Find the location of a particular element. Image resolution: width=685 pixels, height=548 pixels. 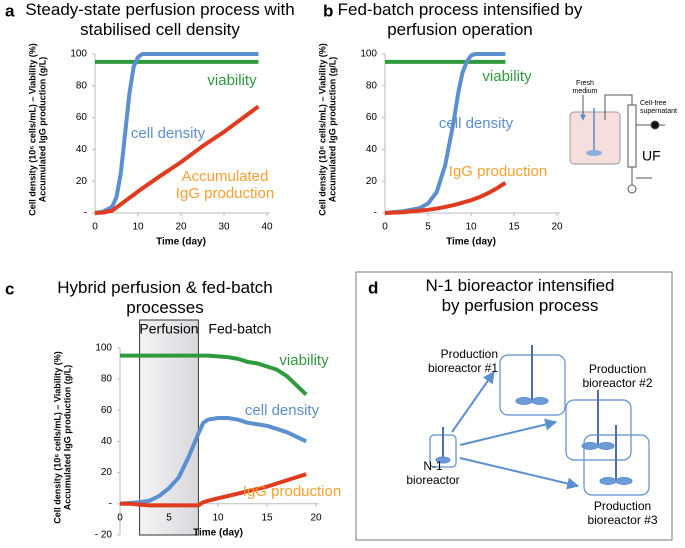

panel-letter: d is located at coordinates (373, 287).